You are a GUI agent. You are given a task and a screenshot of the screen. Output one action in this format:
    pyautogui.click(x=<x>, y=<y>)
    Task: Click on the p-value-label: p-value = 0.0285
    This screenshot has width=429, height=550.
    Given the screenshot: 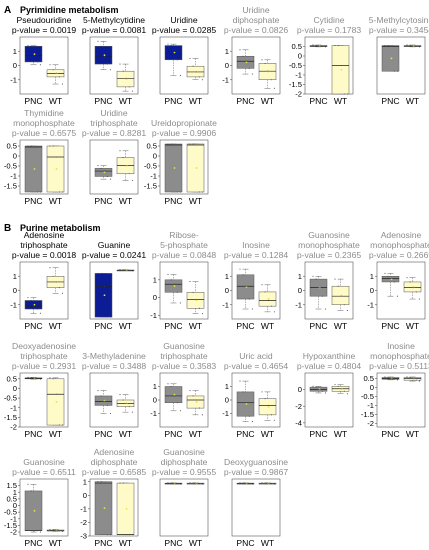 What is the action you would take?
    pyautogui.click(x=184, y=30)
    